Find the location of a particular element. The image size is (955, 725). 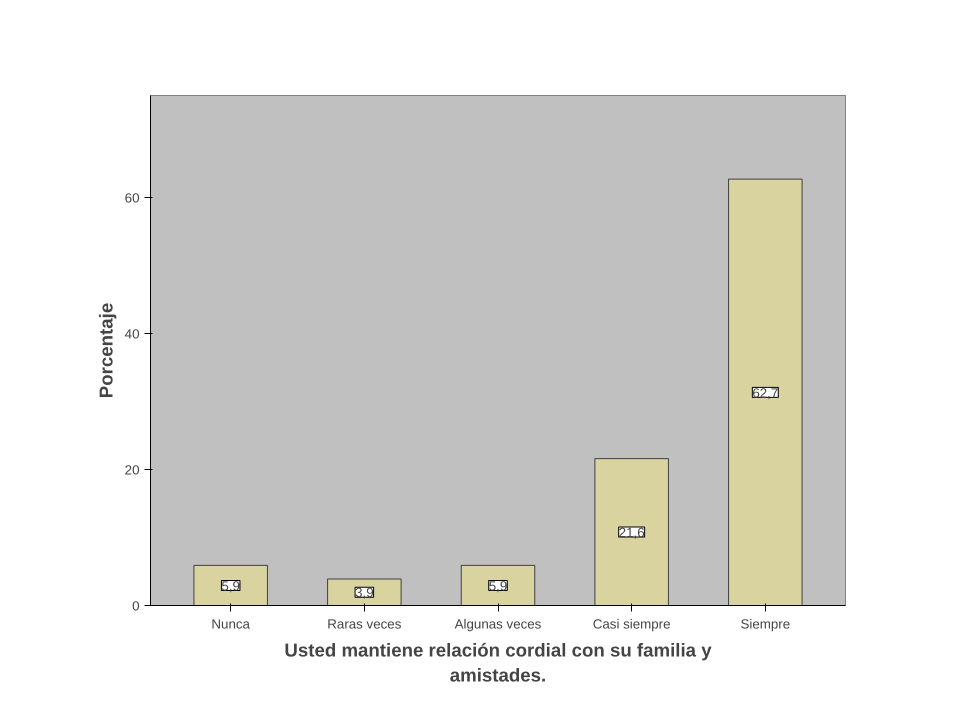

x-axis-title: Usted mantiene relación cordial con su familia y amistades. is located at coordinates (498, 663).